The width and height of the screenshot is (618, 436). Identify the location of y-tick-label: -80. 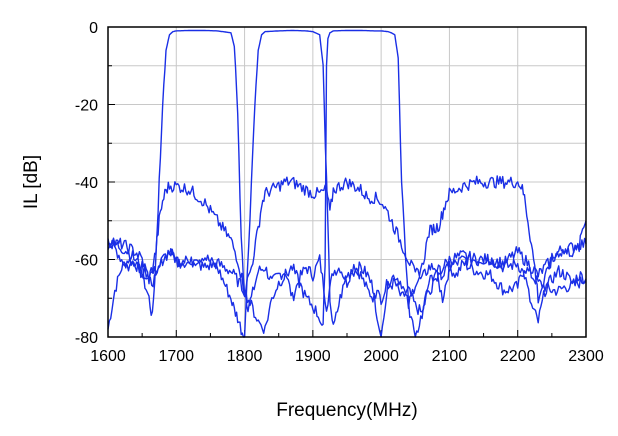
(86, 338).